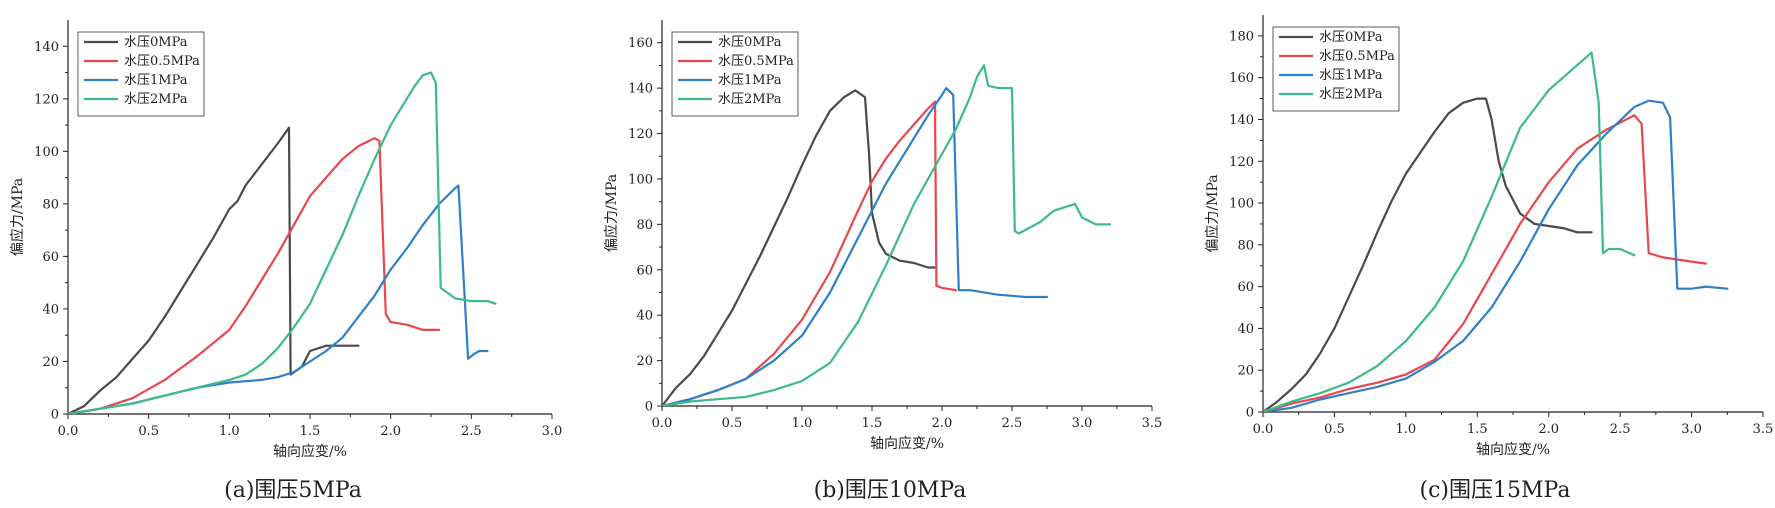 The image size is (1775, 508). Describe the element at coordinates (1495, 490) in the screenshot. I see `panel-caption: (c)围压15MPa` at that location.